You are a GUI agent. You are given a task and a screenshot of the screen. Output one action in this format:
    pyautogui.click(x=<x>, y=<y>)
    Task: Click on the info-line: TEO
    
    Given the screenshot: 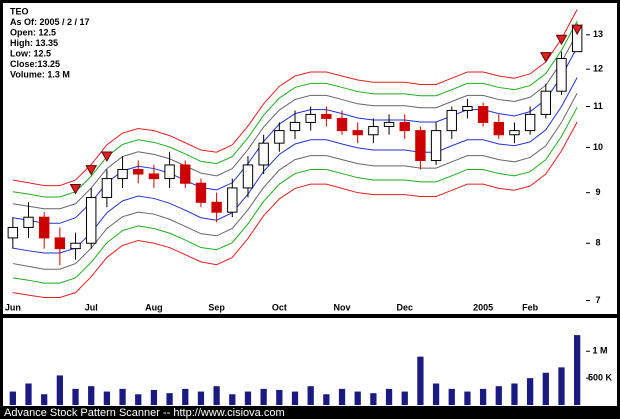 What is the action you would take?
    pyautogui.click(x=19, y=11)
    